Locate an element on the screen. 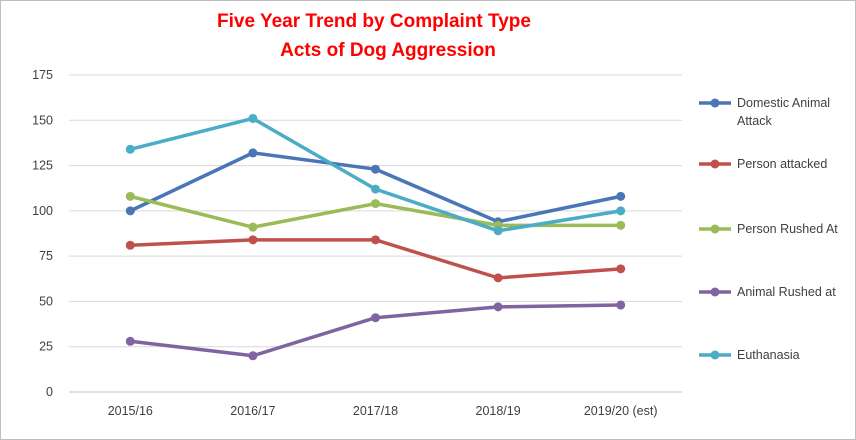  series-domestic-animal-attack is located at coordinates (375, 187).